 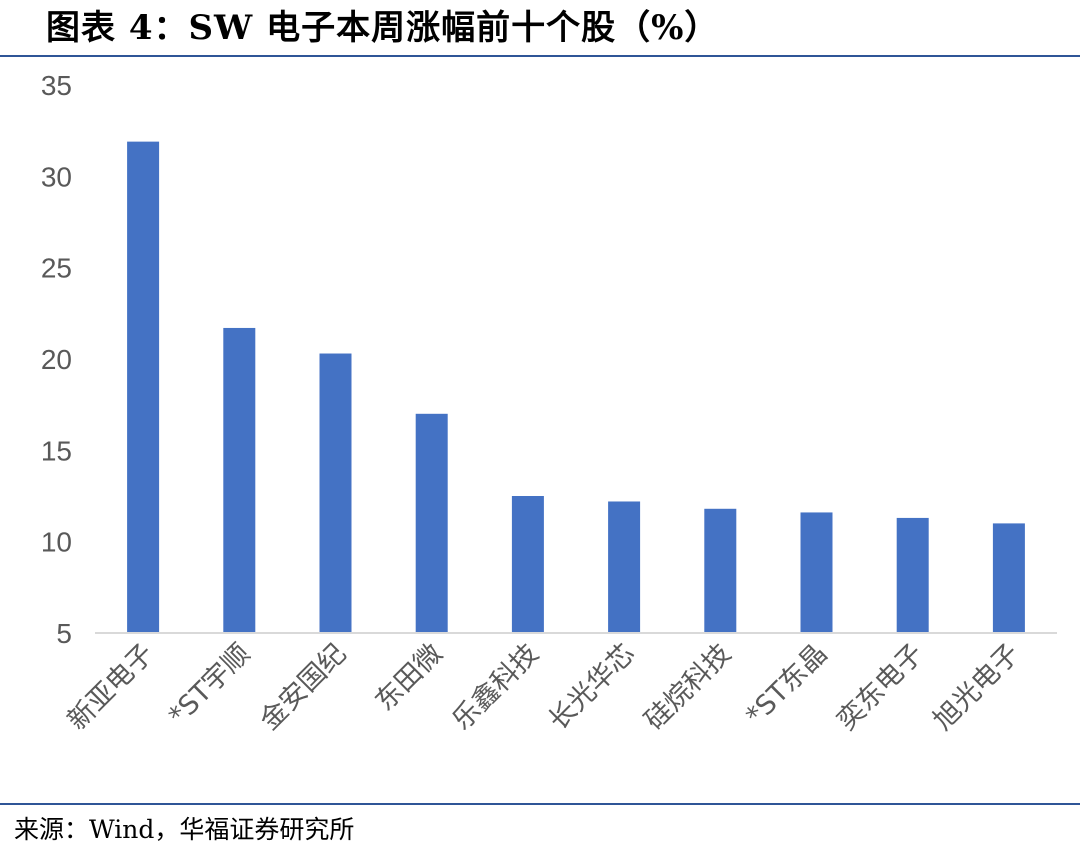 What do you see at coordinates (496, 687) in the screenshot?
I see `x-category-label: 乐鑫科技` at bounding box center [496, 687].